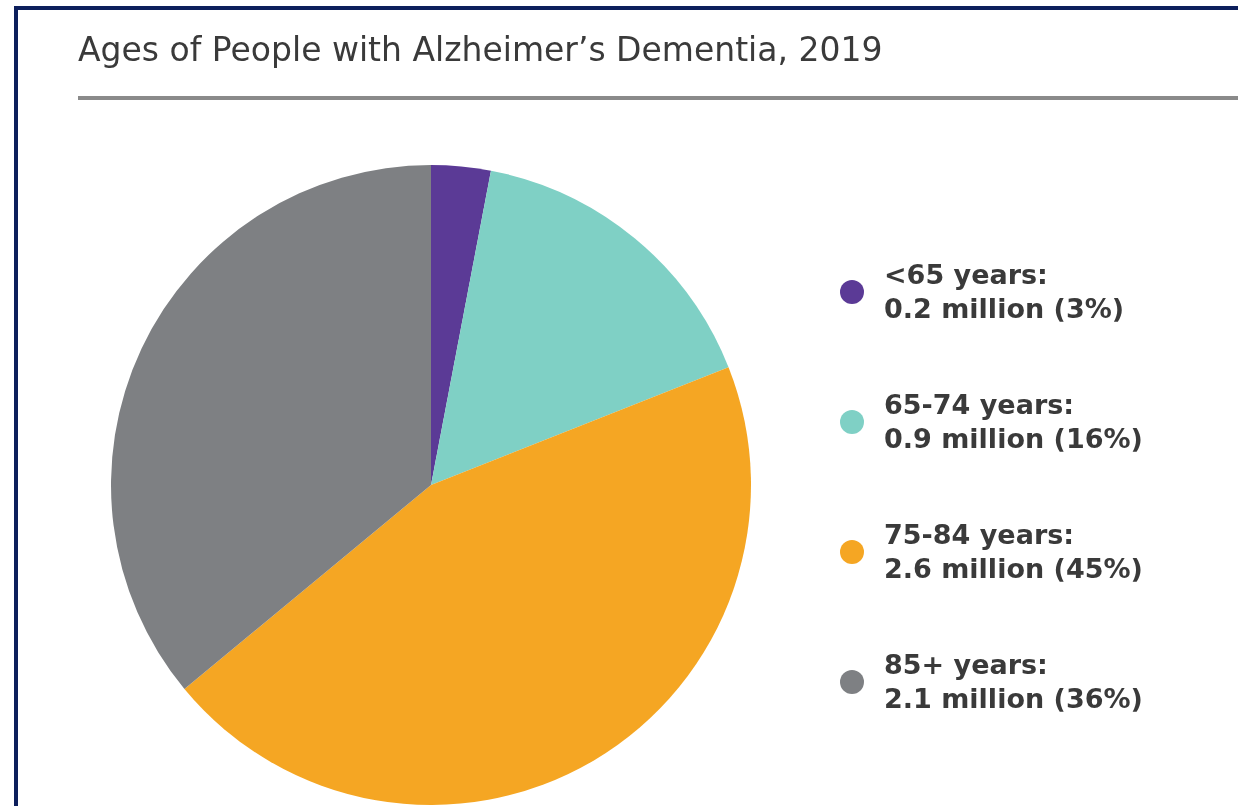  What do you see at coordinates (1013, 422) in the screenshot?
I see `legend-label: 65-74 years: 0.9 million (16%)` at bounding box center [1013, 422].